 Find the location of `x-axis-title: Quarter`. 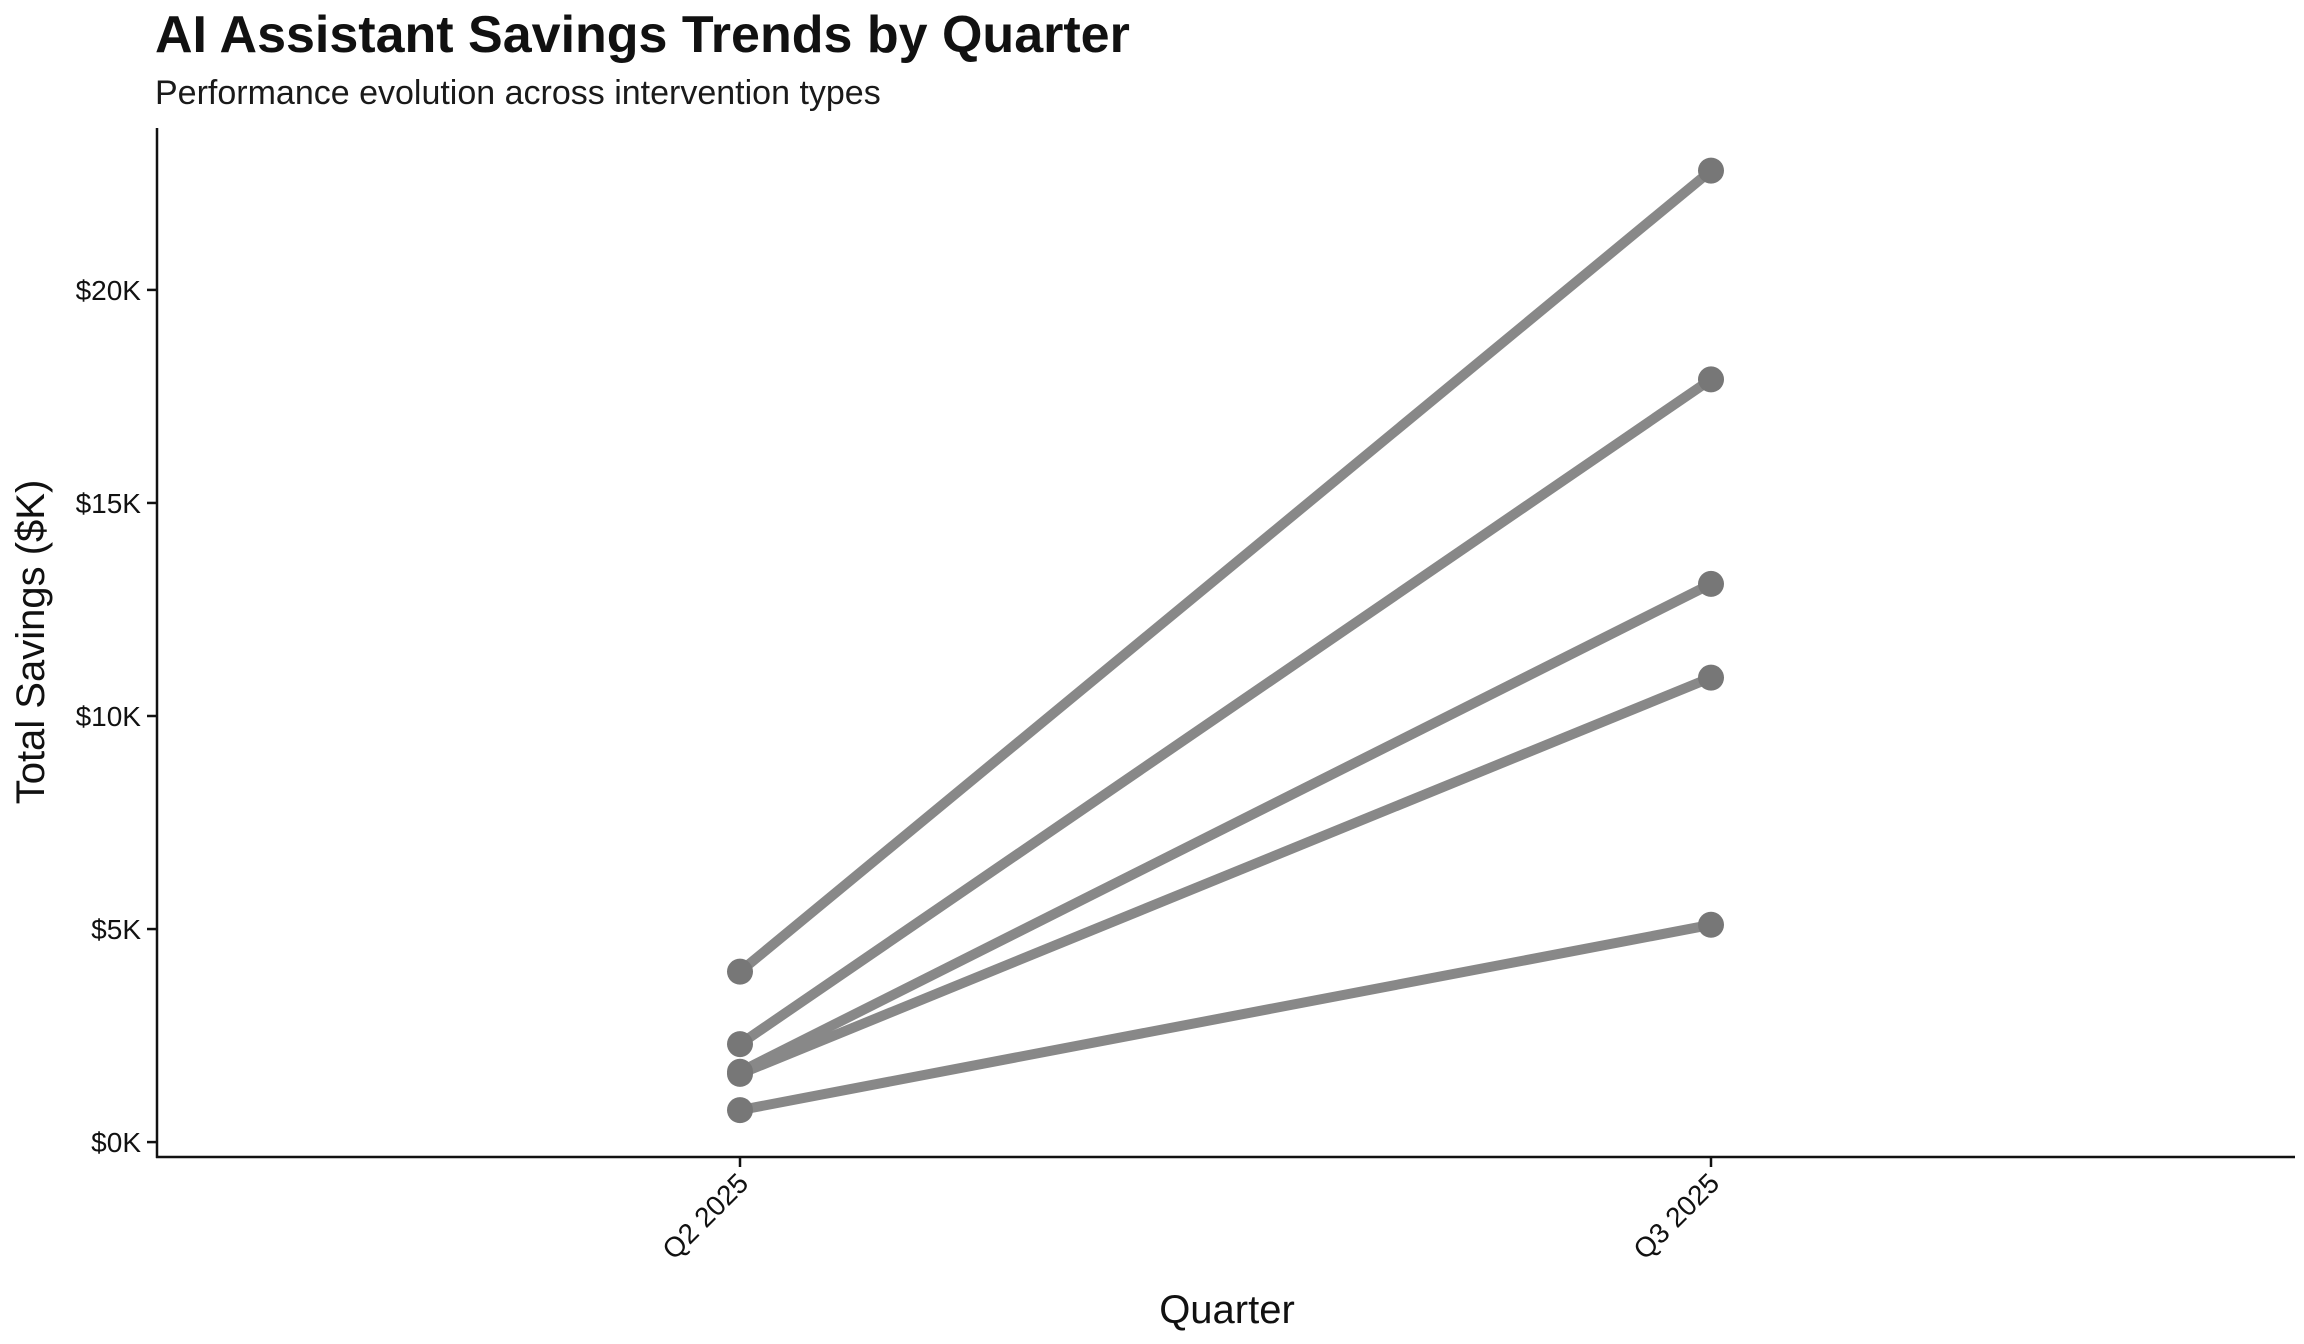

x-axis-title: Quarter is located at coordinates (1227, 1310).